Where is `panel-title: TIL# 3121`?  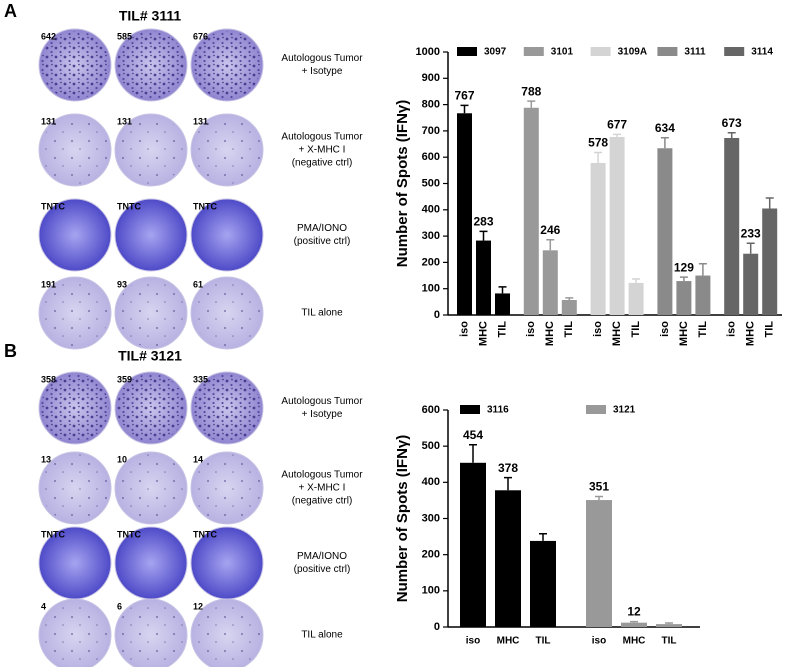
panel-title: TIL# 3121 is located at coordinates (150, 356).